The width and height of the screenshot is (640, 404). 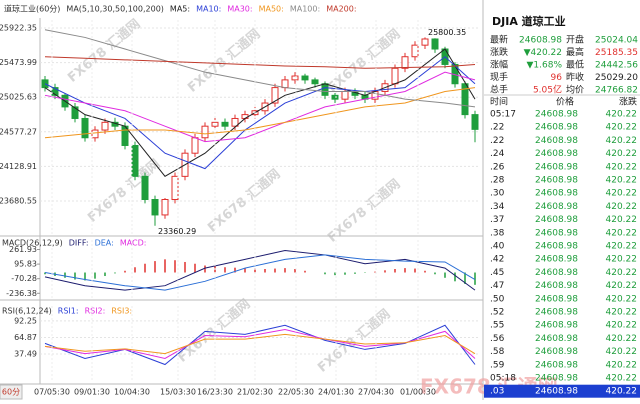 I want to click on stat-value: ▼1.68%, so click(x=544, y=66).